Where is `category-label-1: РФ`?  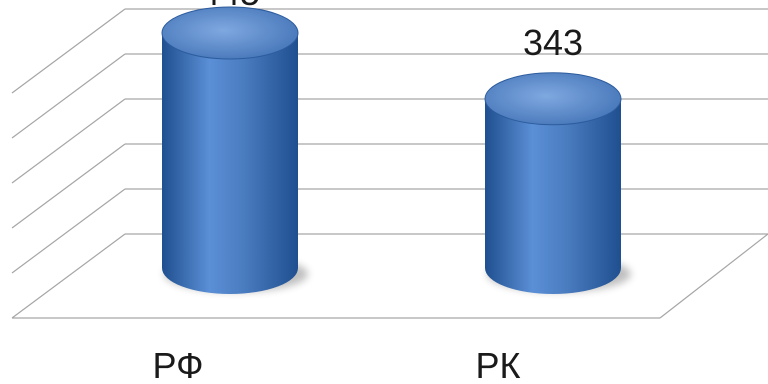 category-label-1: РФ is located at coordinates (178, 364).